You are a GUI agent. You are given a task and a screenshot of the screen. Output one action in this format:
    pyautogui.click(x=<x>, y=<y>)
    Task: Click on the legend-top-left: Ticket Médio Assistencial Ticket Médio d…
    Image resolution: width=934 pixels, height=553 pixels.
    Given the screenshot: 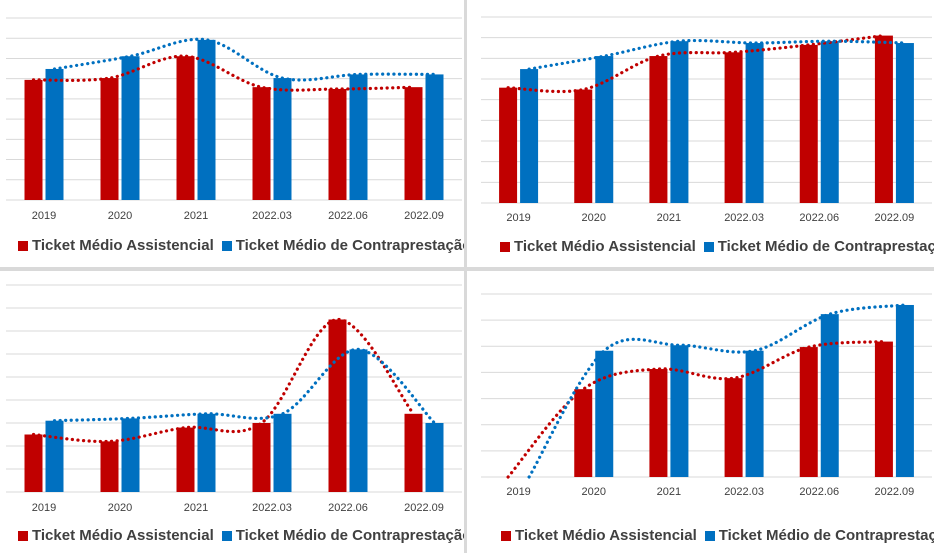 What is the action you would take?
    pyautogui.click(x=241, y=245)
    